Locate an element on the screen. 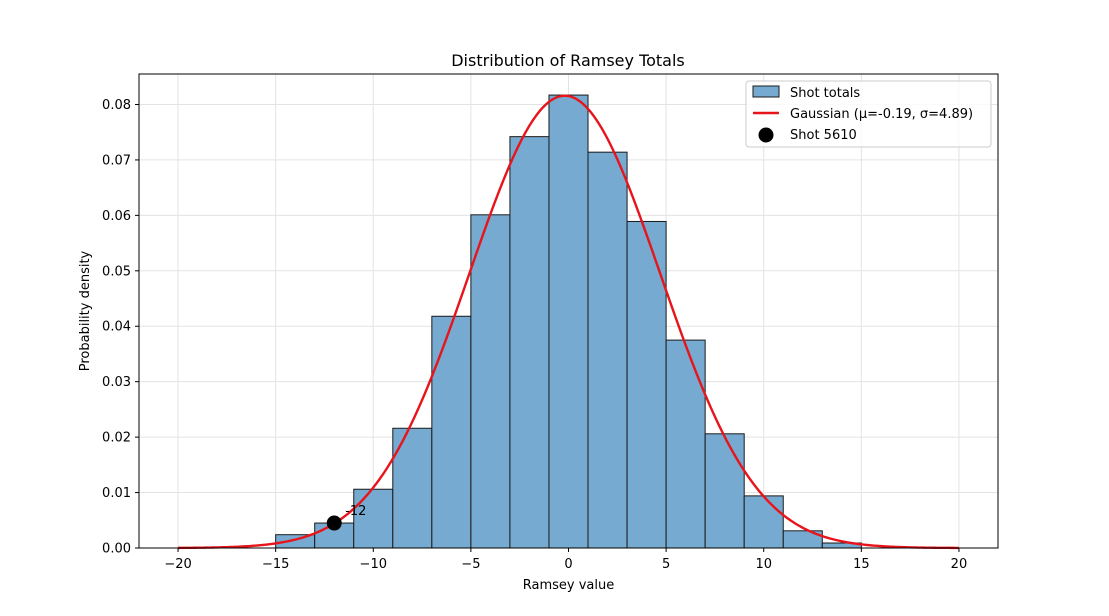 This screenshot has height=616, width=1109. legend-frame is located at coordinates (868, 114).